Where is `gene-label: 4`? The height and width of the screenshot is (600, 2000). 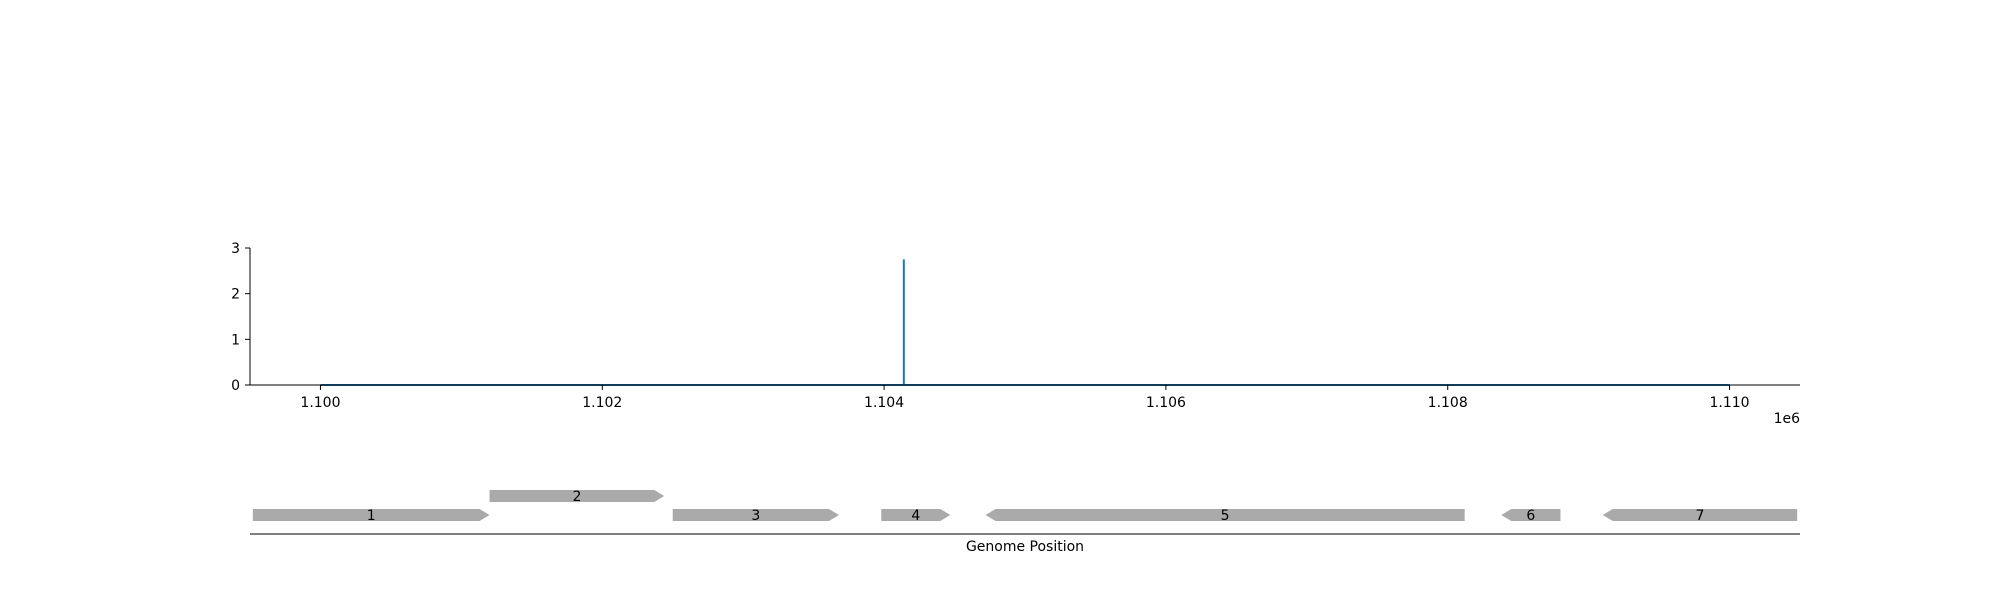
gene-label: 4 is located at coordinates (915, 516).